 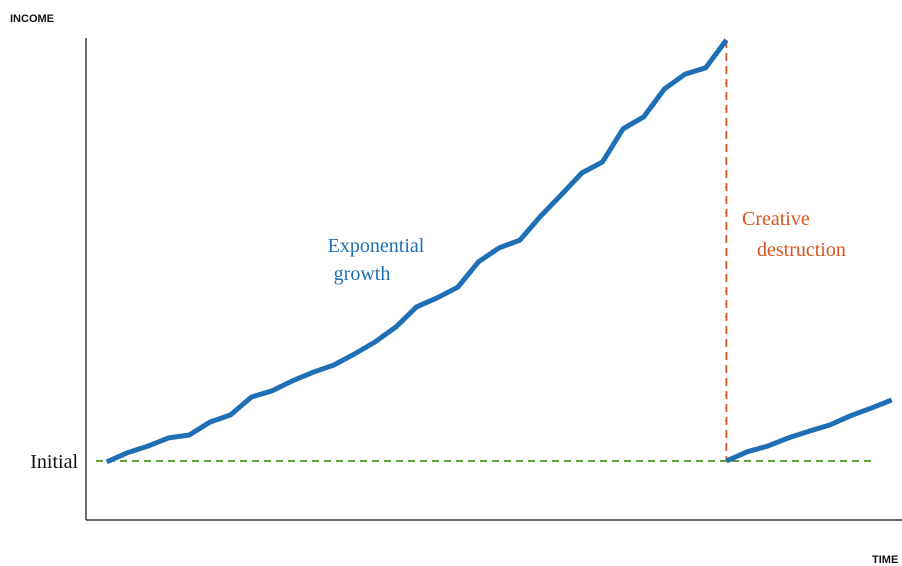 What do you see at coordinates (776, 219) in the screenshot?
I see `annotation: Creative` at bounding box center [776, 219].